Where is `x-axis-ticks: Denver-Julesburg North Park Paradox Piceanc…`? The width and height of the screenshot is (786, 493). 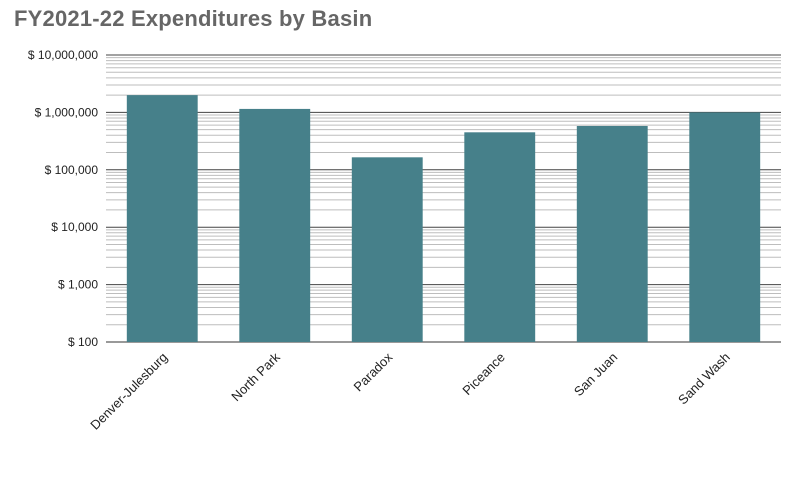
x-axis-ticks: Denver-Julesburg North Park Paradox Piceanc… is located at coordinates (410, 391).